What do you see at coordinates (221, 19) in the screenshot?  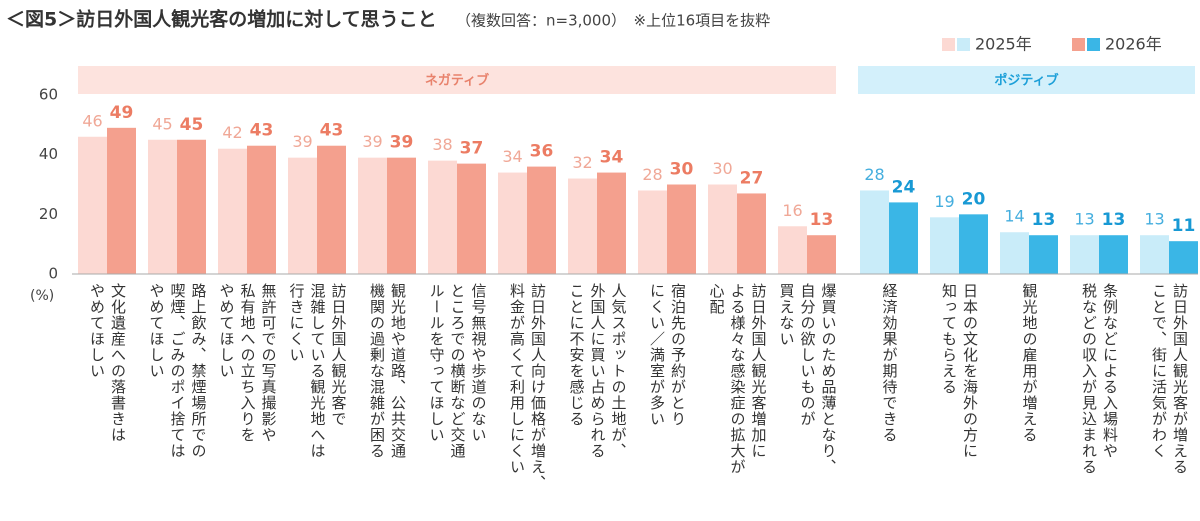 I see `chart-title: ＜図5＞訪日外国人観光客の増加に対して思うこと` at bounding box center [221, 19].